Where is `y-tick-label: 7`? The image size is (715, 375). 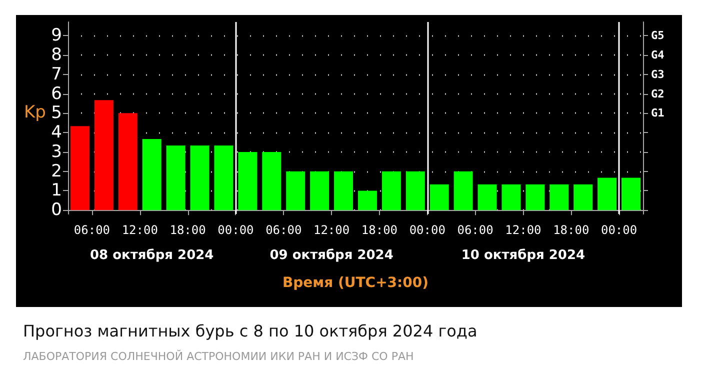 y-tick-label: 7 is located at coordinates (56, 74).